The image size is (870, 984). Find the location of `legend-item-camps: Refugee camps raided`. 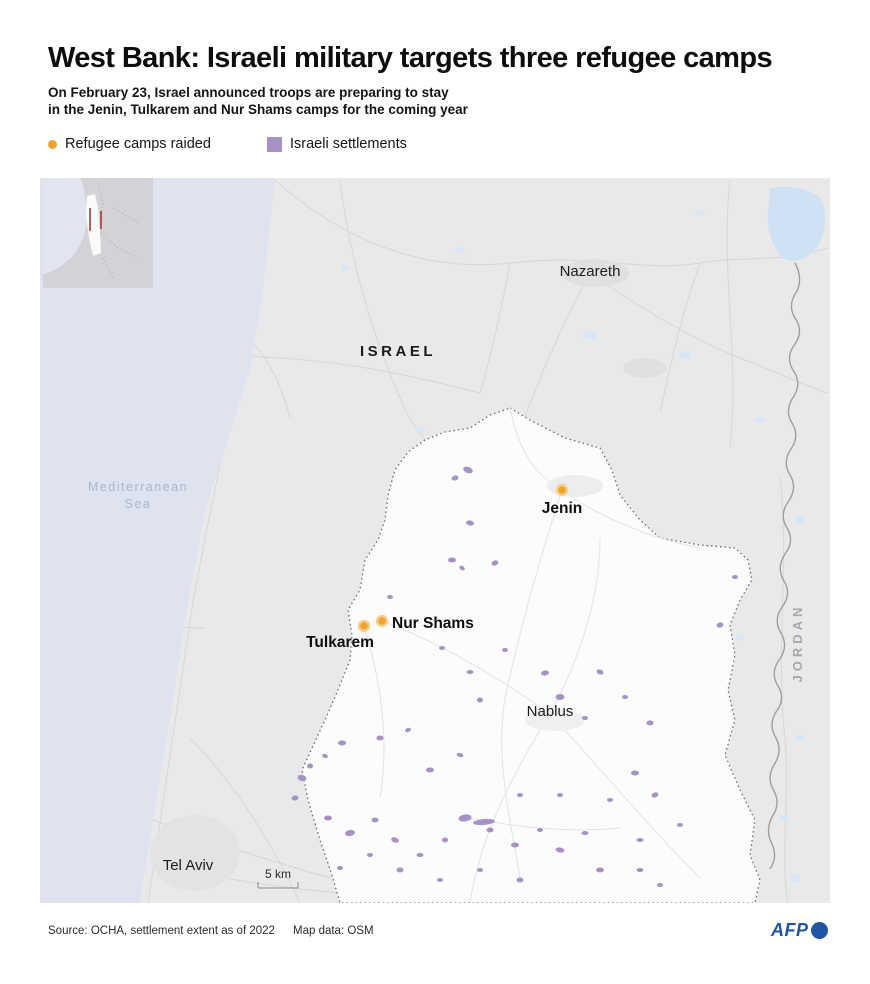

legend-item-camps: Refugee camps raided is located at coordinates (129, 144).